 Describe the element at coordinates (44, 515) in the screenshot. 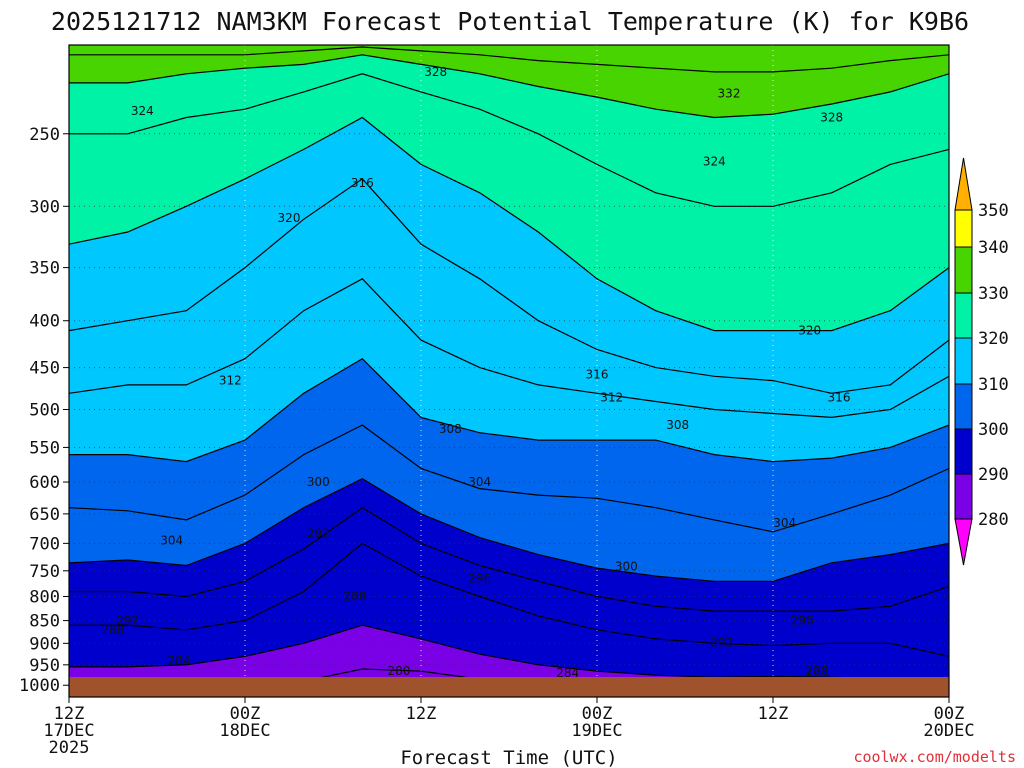

I see `y-tick-label-650: 650` at that location.